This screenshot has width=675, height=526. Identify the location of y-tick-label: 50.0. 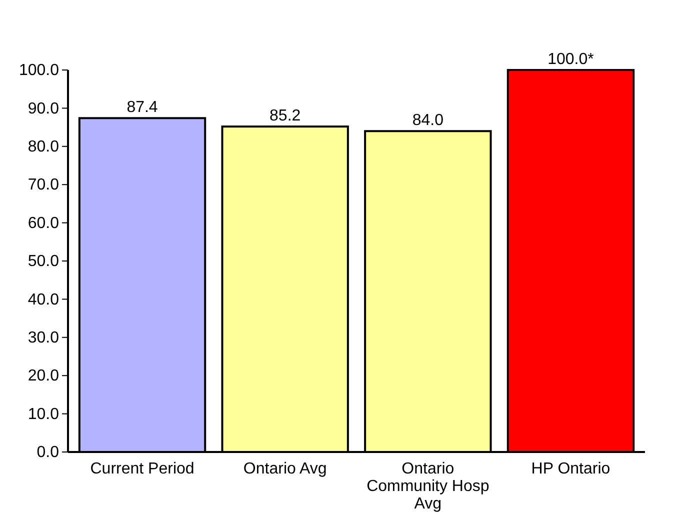
(44, 261).